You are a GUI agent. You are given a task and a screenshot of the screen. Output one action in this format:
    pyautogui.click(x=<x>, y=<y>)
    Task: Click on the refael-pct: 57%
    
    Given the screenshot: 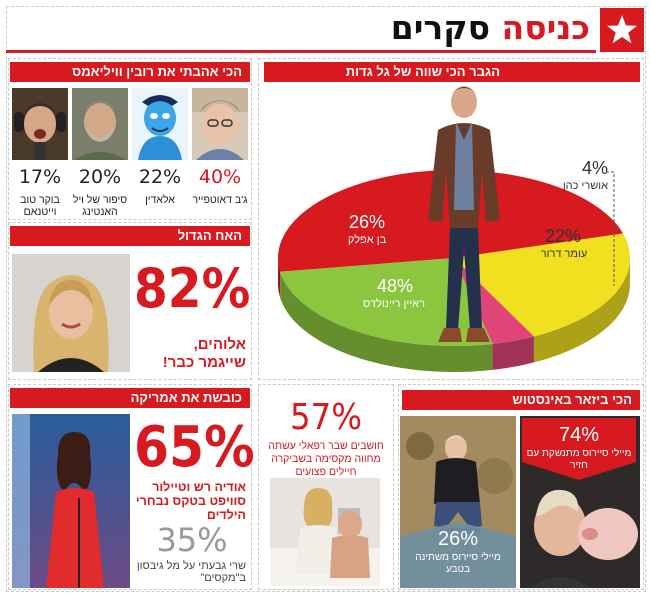 What is the action you would take?
    pyautogui.click(x=326, y=417)
    